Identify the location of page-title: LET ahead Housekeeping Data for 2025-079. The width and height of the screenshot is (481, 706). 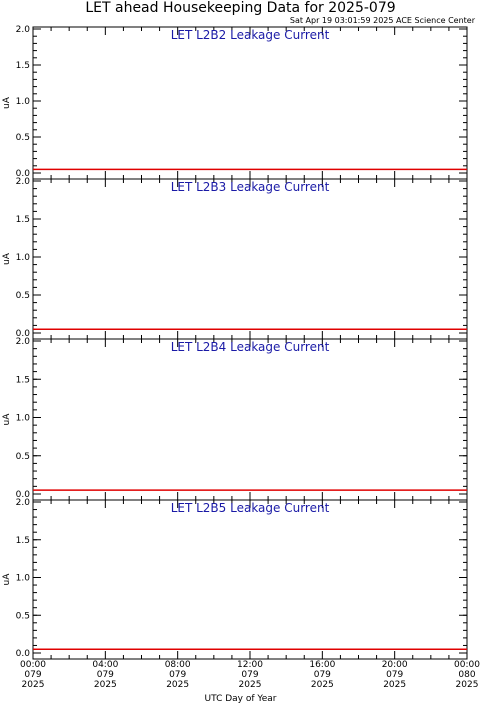
(240, 8).